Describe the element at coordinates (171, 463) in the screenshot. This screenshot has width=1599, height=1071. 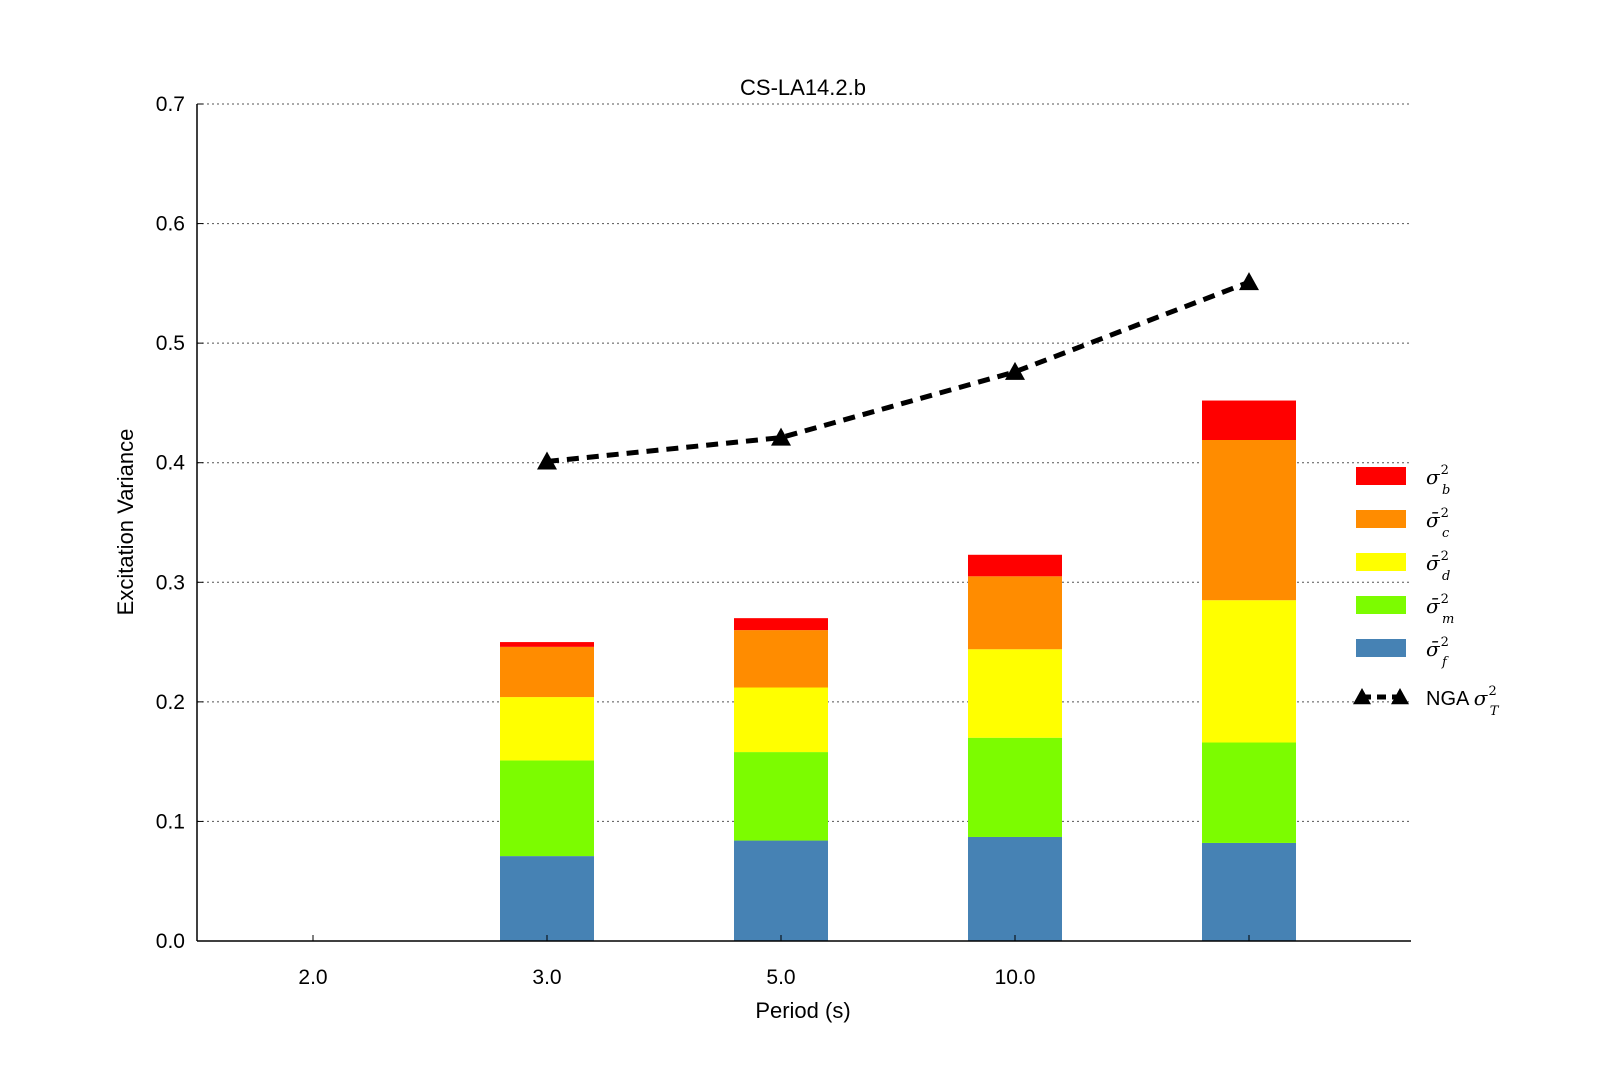
I see `y-tick-label: 0.4` at that location.